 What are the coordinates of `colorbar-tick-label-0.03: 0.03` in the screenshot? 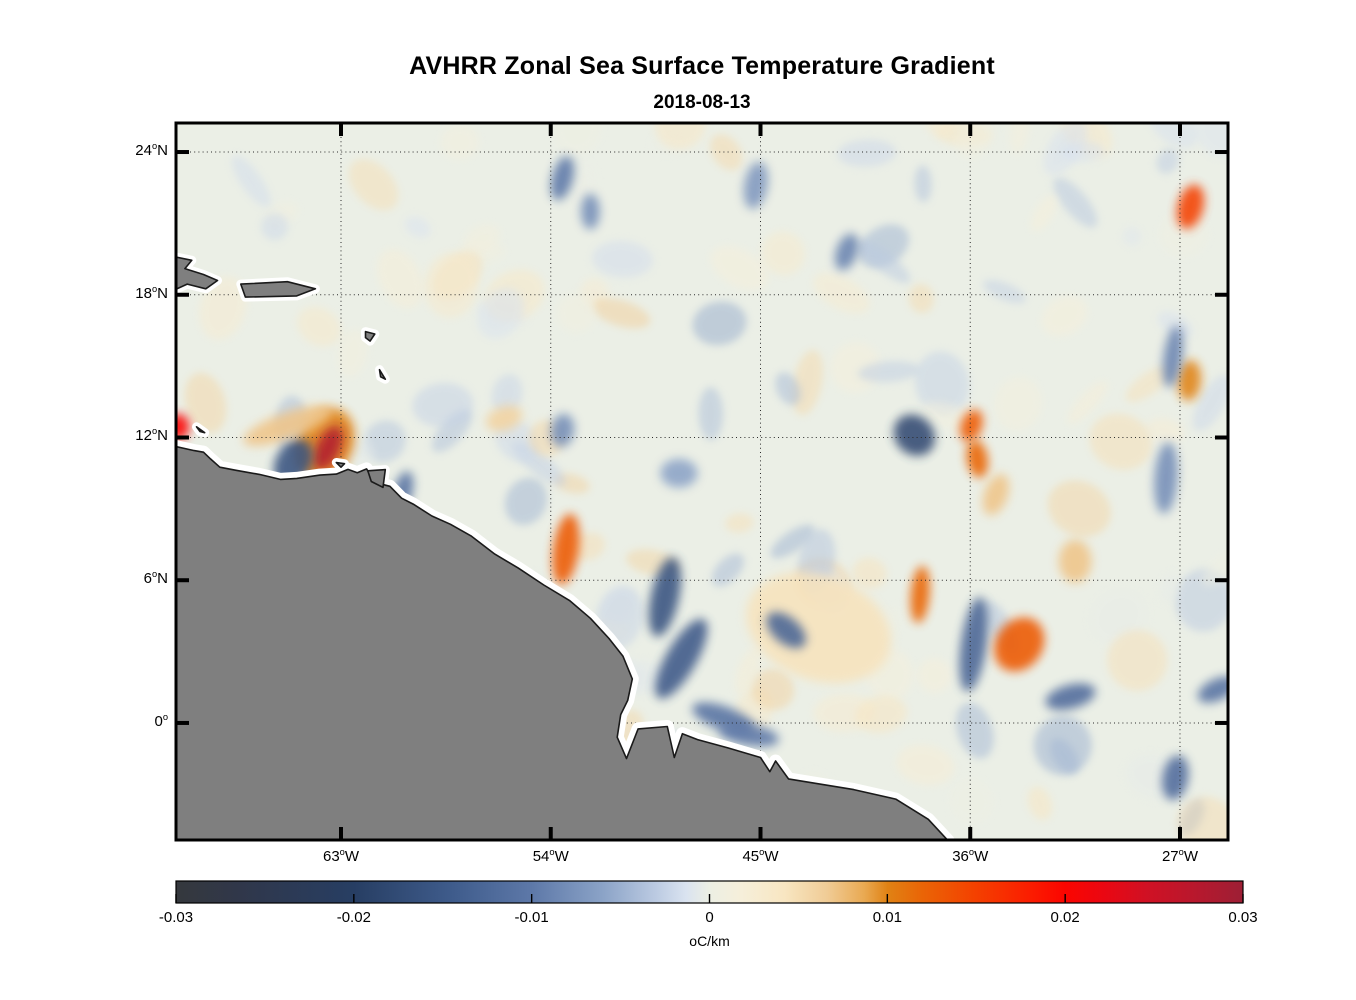 It's located at (1243, 917).